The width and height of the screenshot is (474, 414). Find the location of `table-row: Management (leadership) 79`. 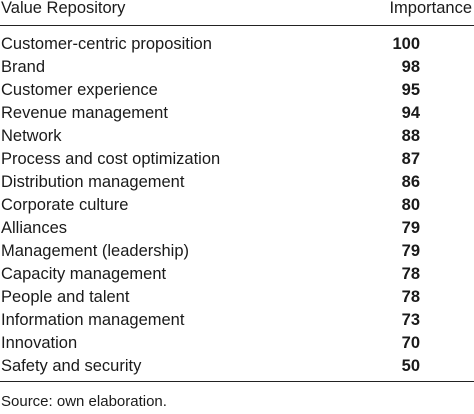

table-row: Management (leadership) 79 is located at coordinates (237, 251).